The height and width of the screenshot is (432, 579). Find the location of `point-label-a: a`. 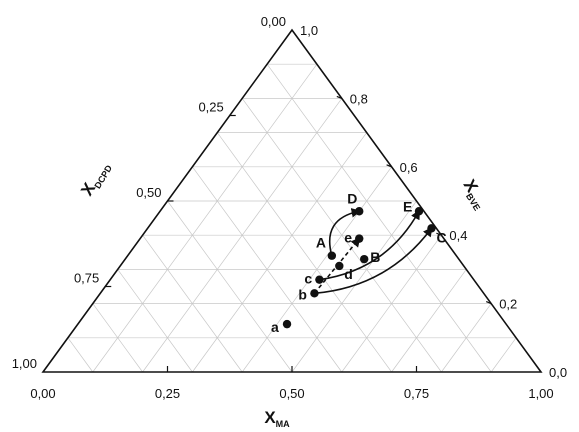

point-label-a: a is located at coordinates (275, 327).